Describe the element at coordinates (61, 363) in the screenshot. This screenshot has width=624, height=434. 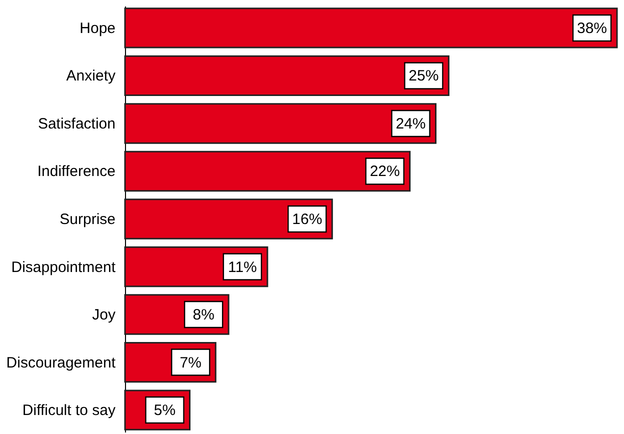
I see `y-tick-label: Discouragement` at that location.